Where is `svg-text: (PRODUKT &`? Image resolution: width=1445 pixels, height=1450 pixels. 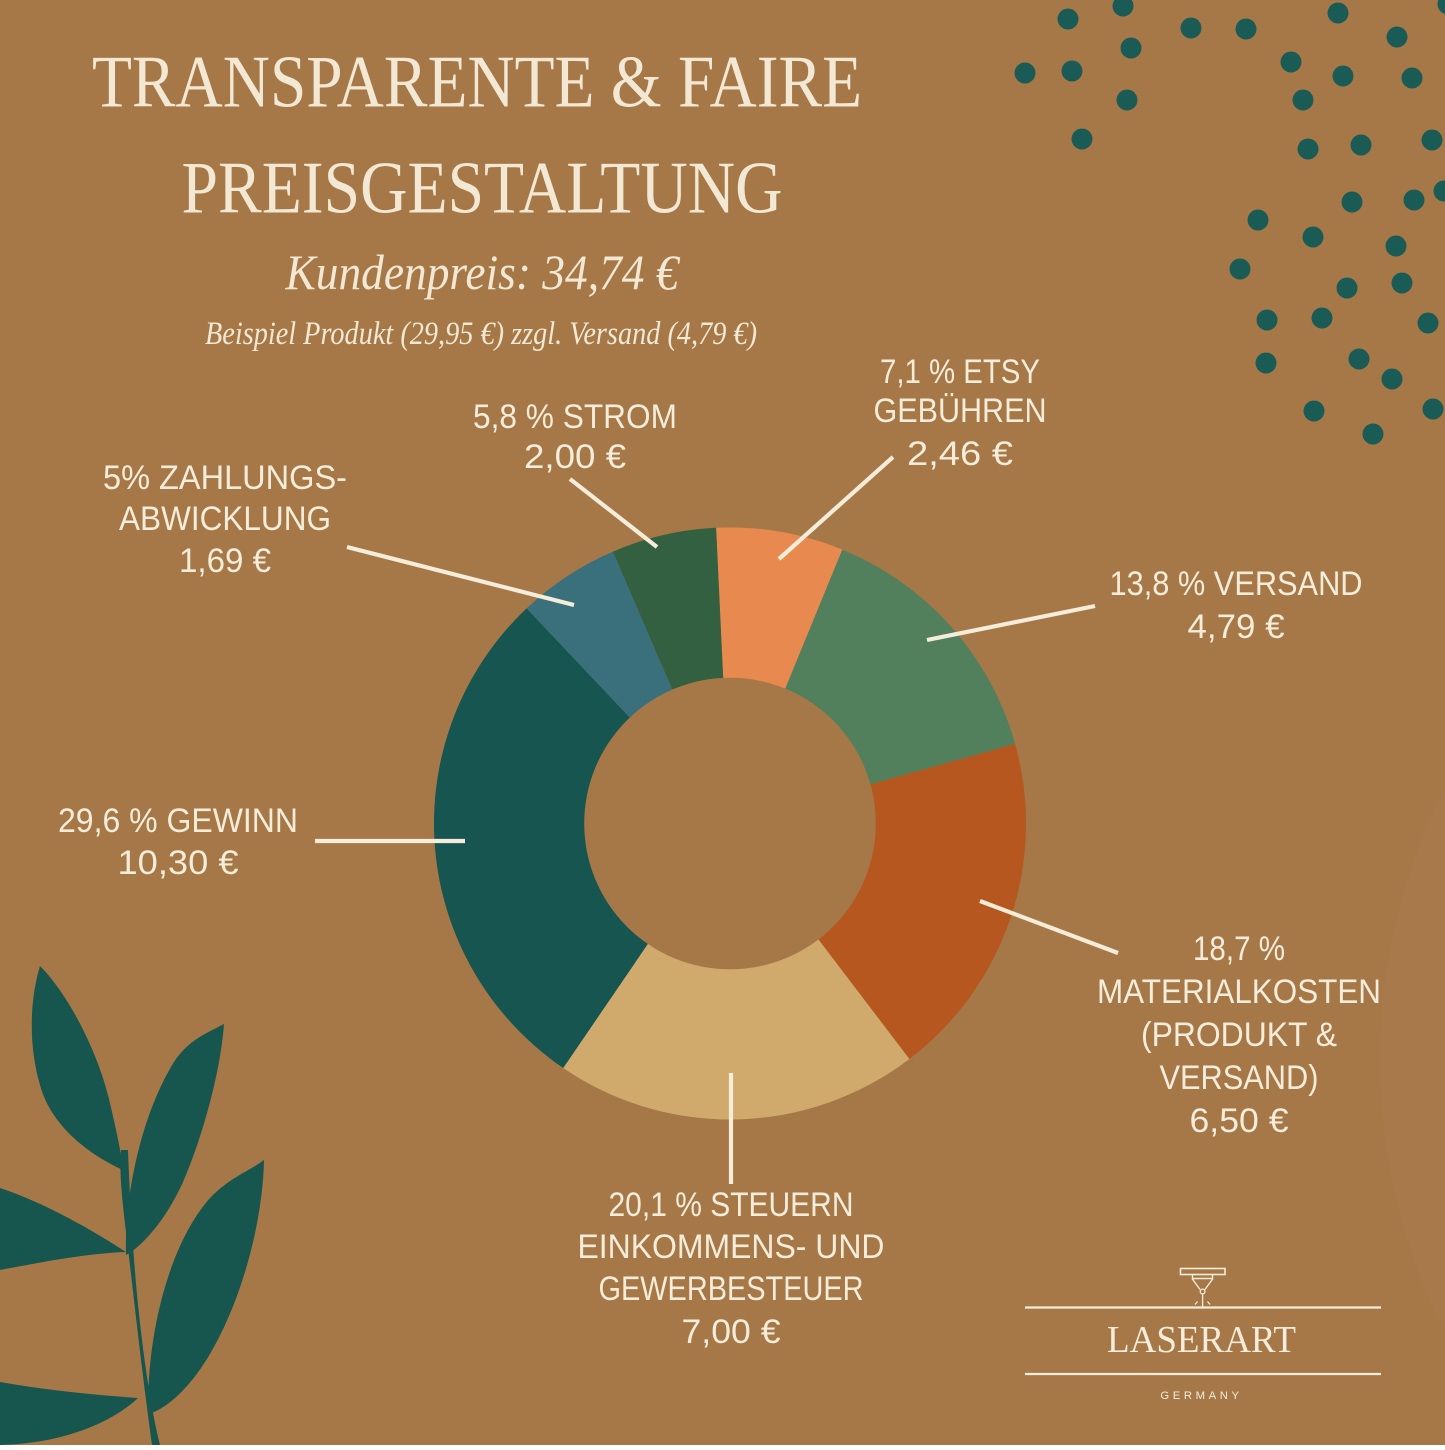
svg-text: (PRODUKT & is located at coordinates (1239, 1035).